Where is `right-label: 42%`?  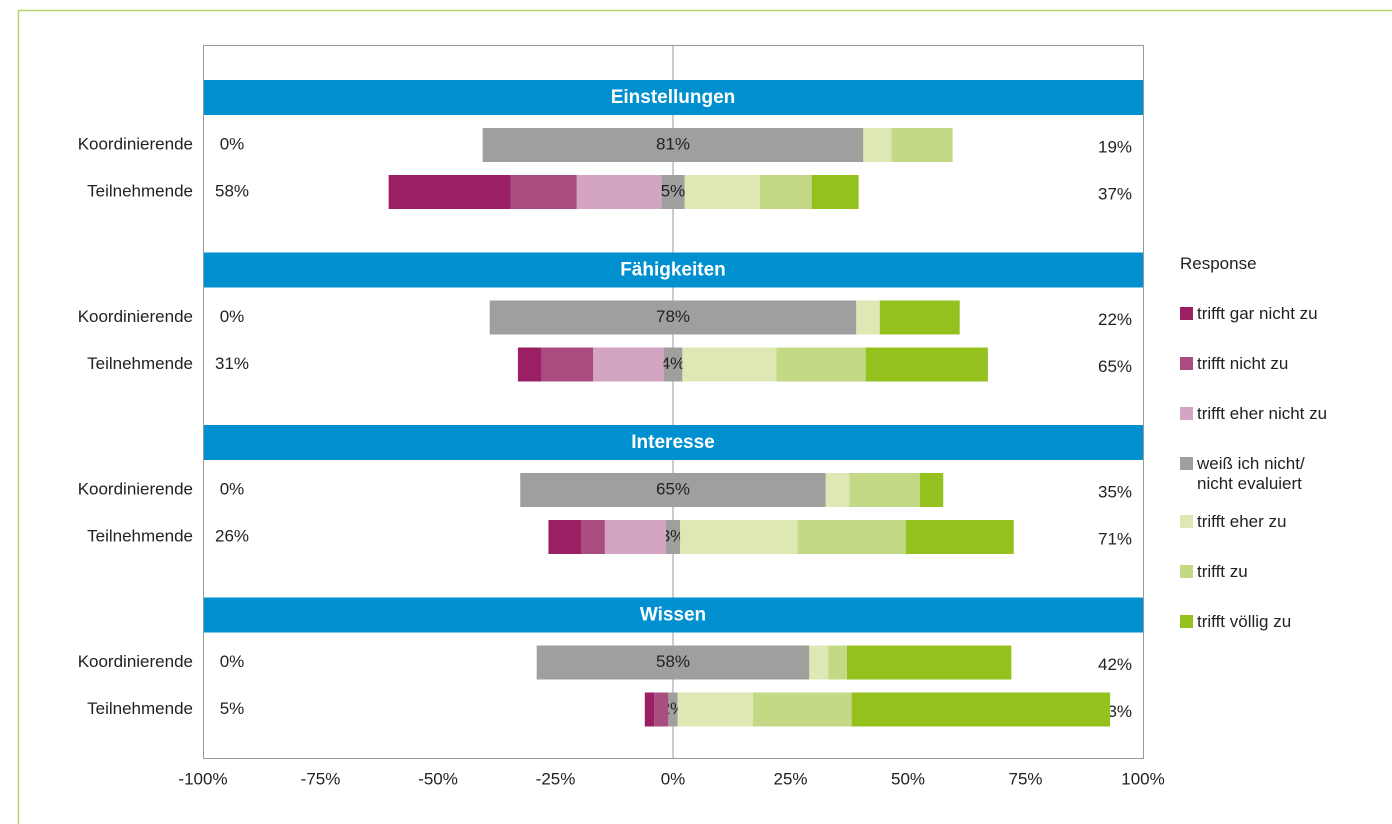
right-label: 42% is located at coordinates (1115, 664).